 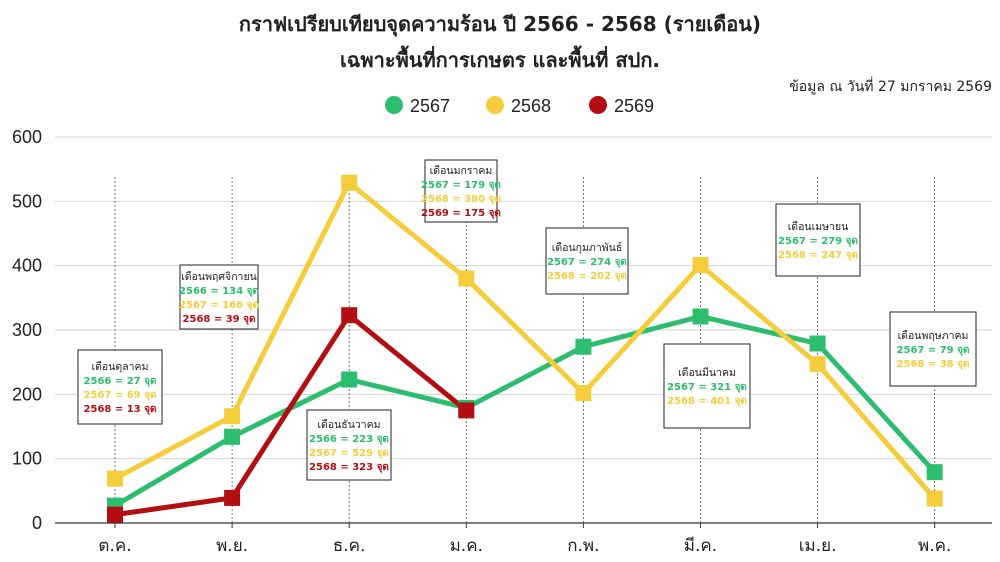 I want to click on annotation-box: เดือนเมษายน 2567 = 279 จุด 2568 = 247 จุด, so click(x=818, y=240).